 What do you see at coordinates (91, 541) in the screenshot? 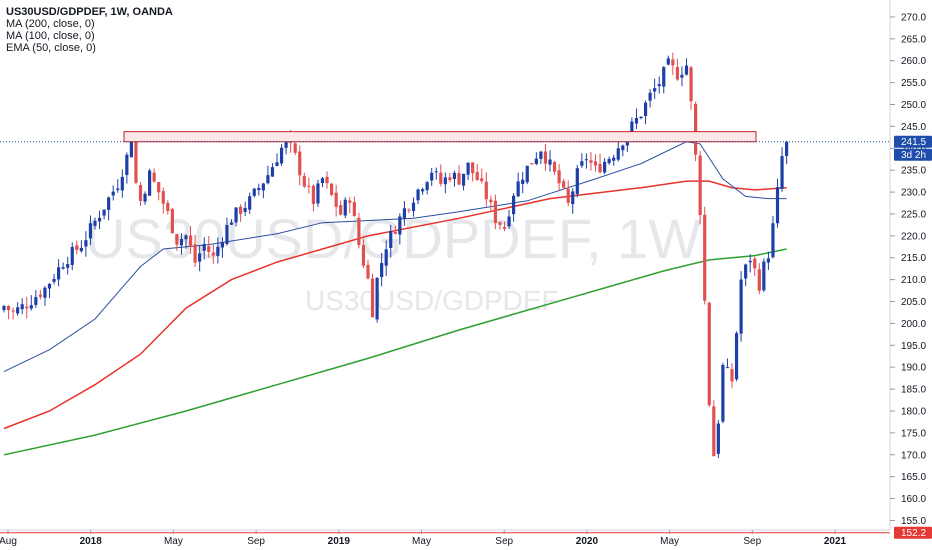
I see `time-tick-label: 2018` at bounding box center [91, 541].